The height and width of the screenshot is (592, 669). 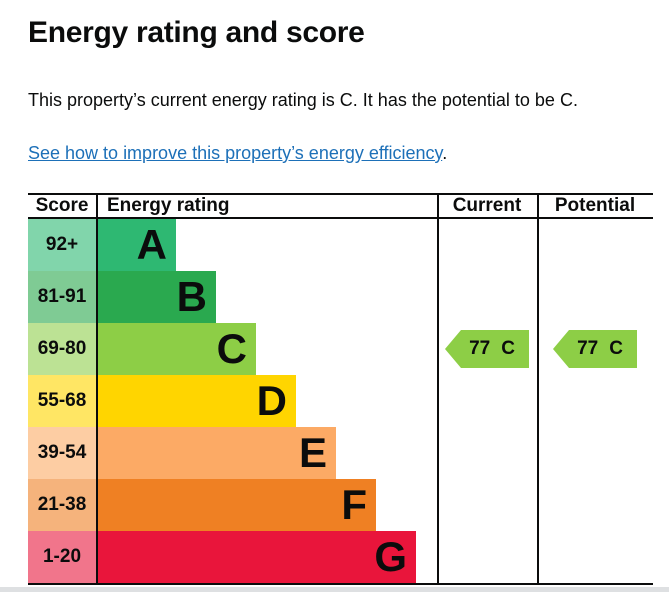 What do you see at coordinates (196, 401) in the screenshot?
I see `rating-bar-d: D` at bounding box center [196, 401].